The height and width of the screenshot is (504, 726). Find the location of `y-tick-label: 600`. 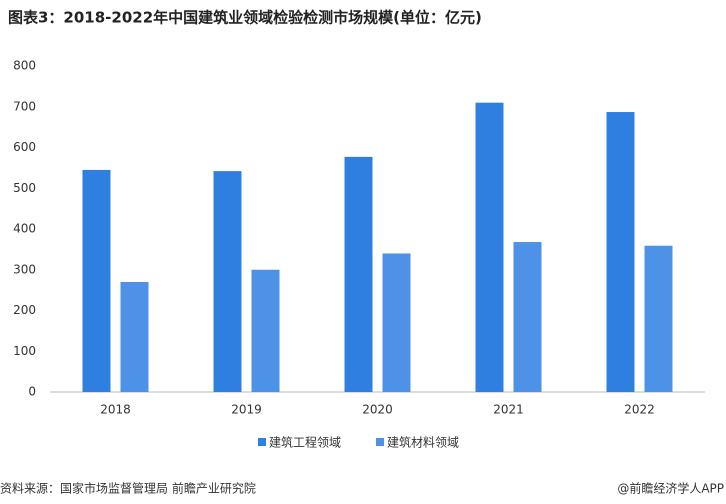

y-tick-label: 600 is located at coordinates (24, 147).